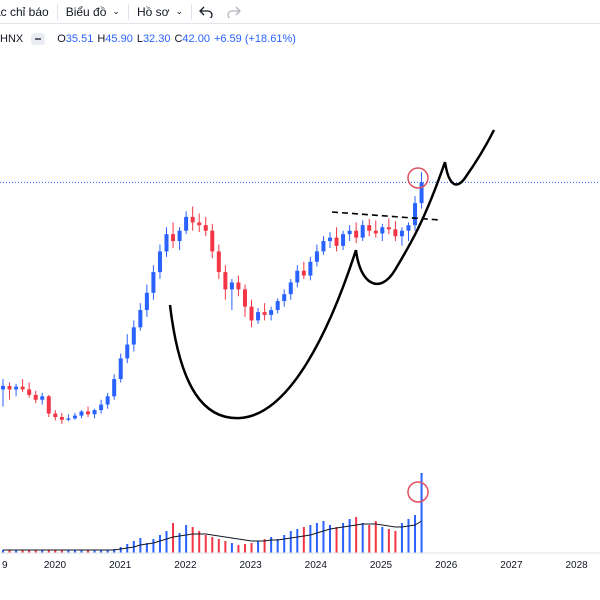 This screenshot has width=600, height=600. What do you see at coordinates (469, 157) in the screenshot?
I see `projection-curve-annotation` at bounding box center [469, 157].